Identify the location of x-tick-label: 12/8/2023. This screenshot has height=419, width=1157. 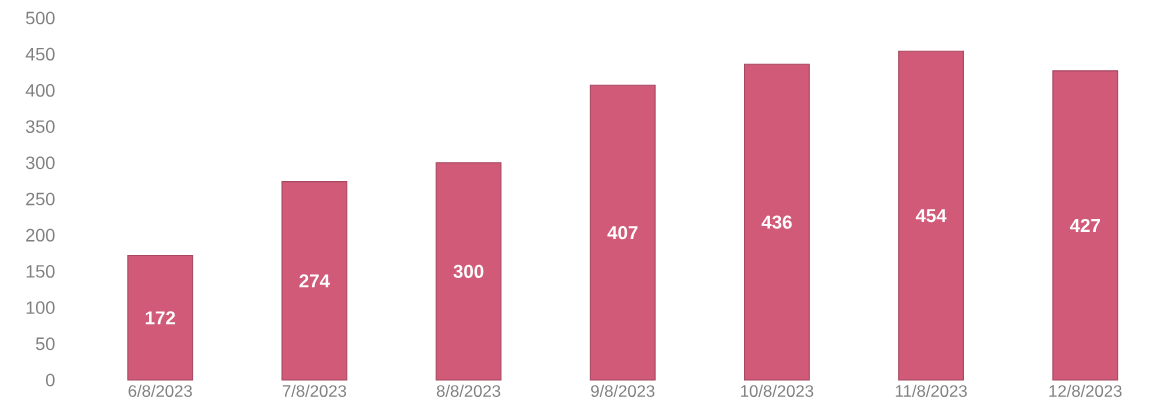
(1085, 390).